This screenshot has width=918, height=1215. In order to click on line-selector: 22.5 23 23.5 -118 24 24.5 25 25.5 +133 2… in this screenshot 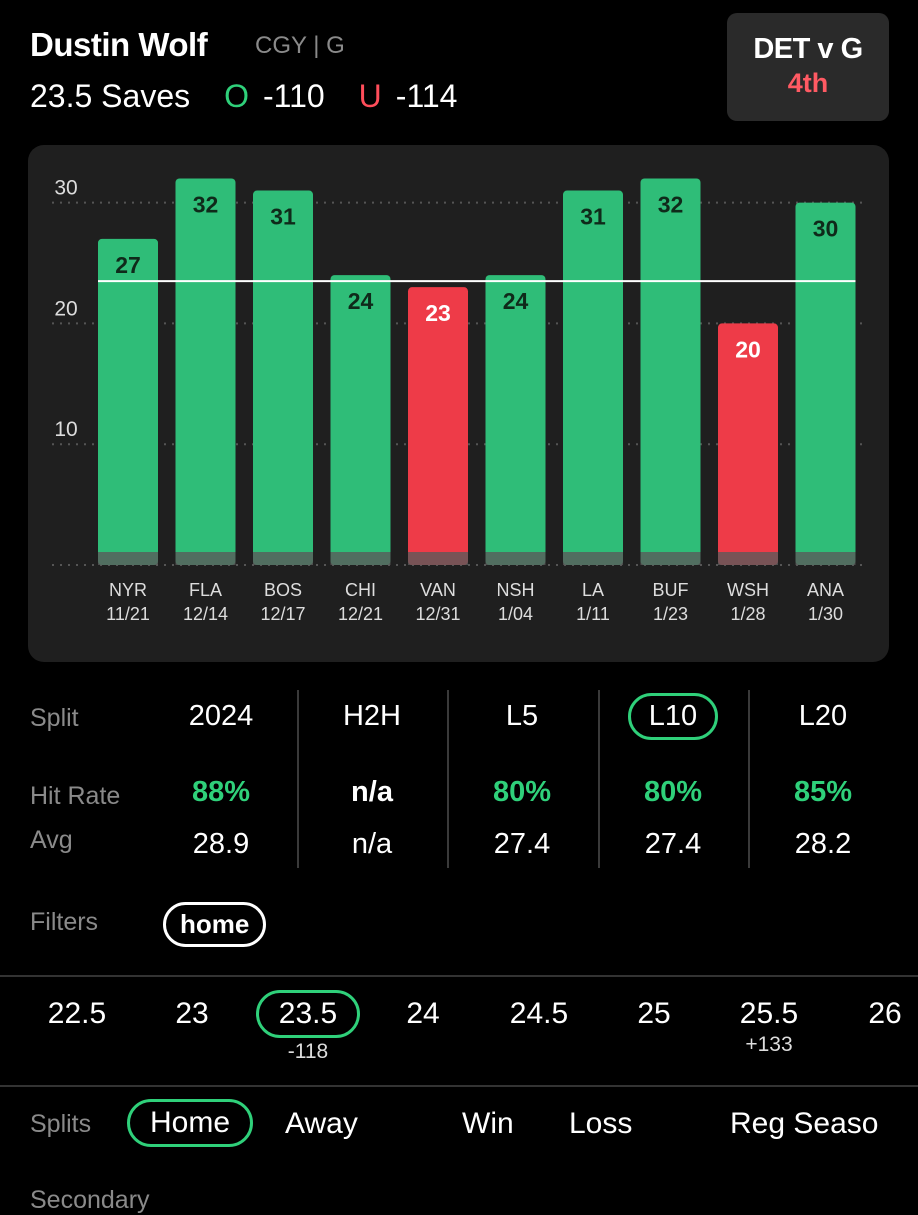, I will do `click(459, 1031)`.